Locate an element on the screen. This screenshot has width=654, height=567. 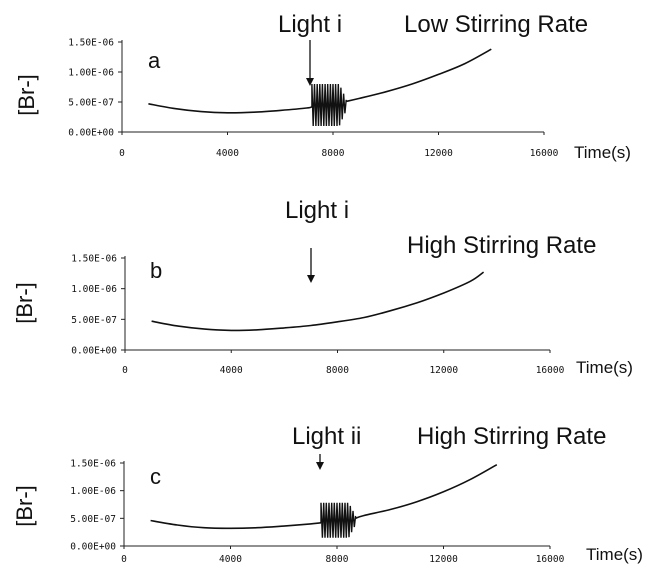
panel-letter: a is located at coordinates (154, 60).